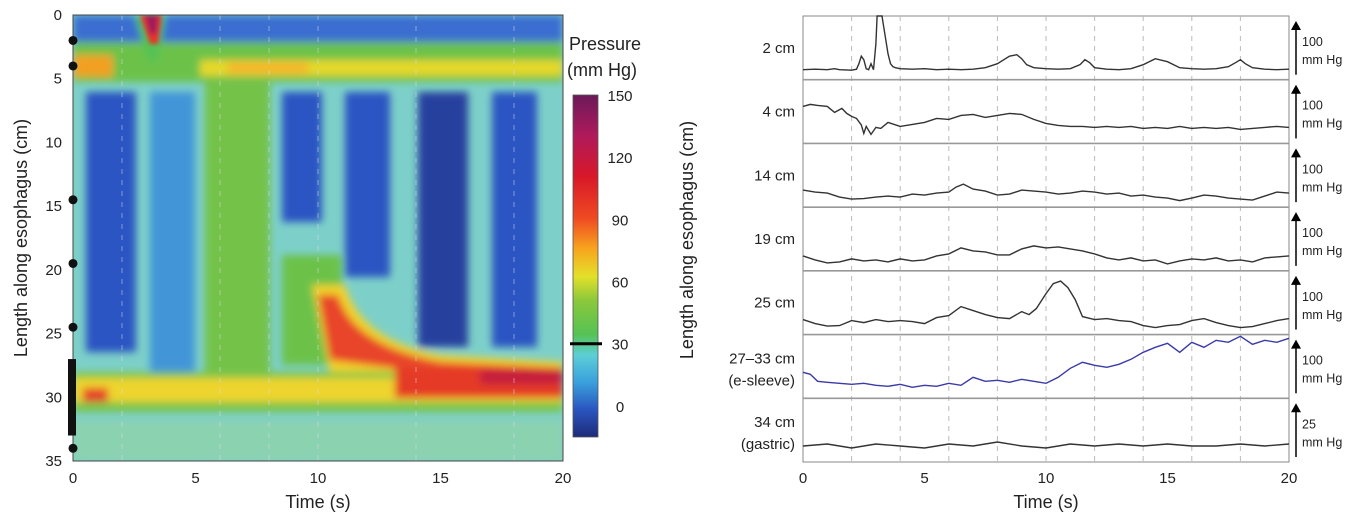  I want to click on heatmap-x-tick: 15, so click(440, 478).